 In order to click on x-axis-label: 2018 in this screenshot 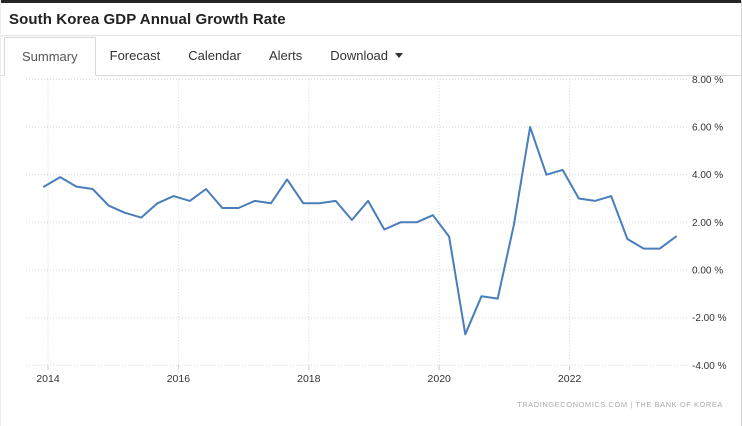, I will do `click(309, 379)`.